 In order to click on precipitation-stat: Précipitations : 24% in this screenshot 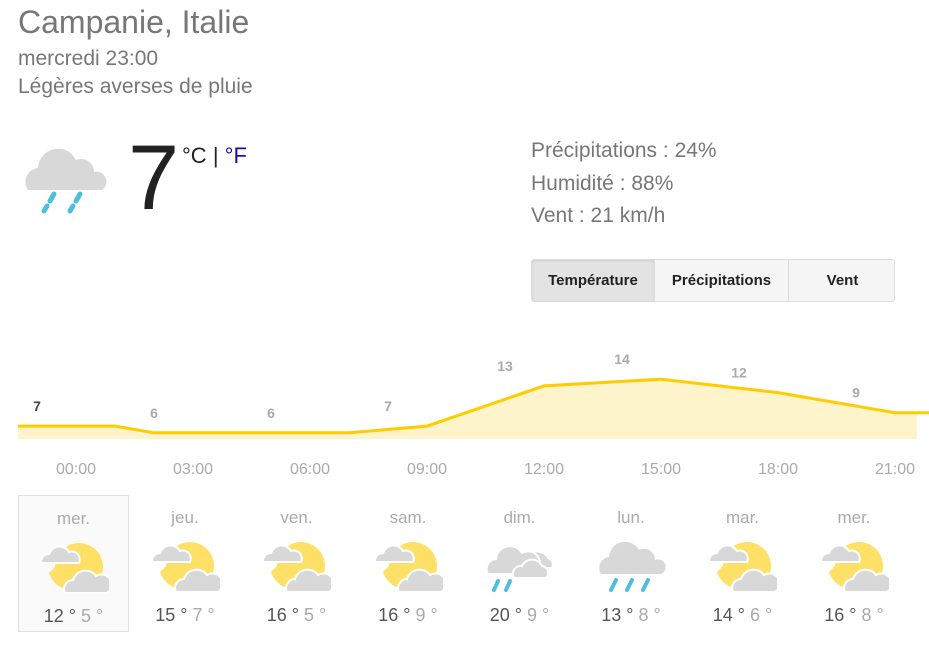, I will do `click(624, 150)`.